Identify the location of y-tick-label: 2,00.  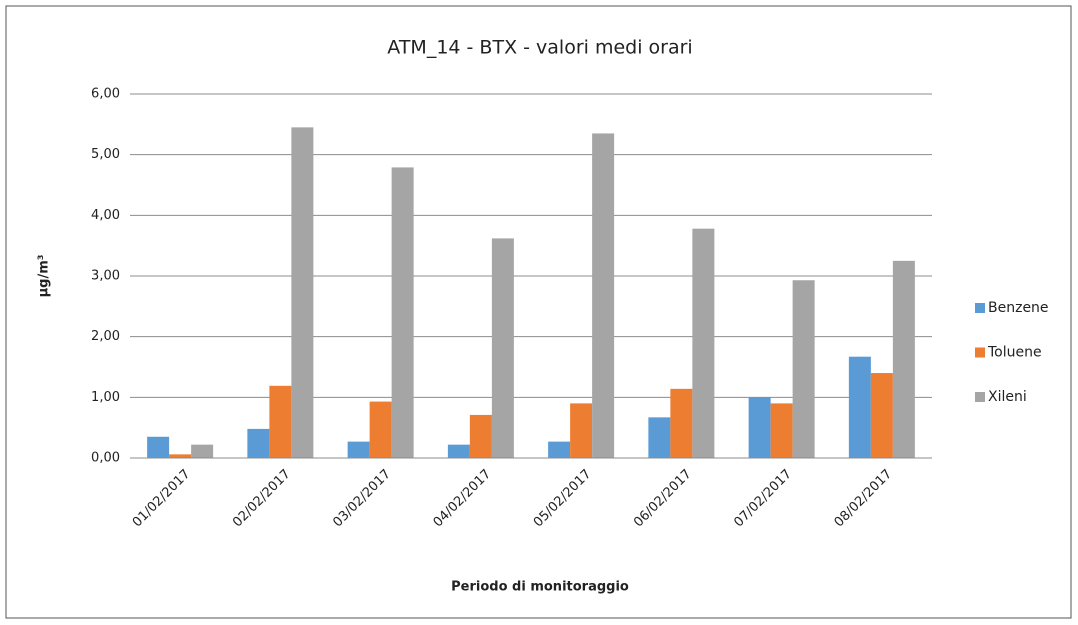
(105, 336).